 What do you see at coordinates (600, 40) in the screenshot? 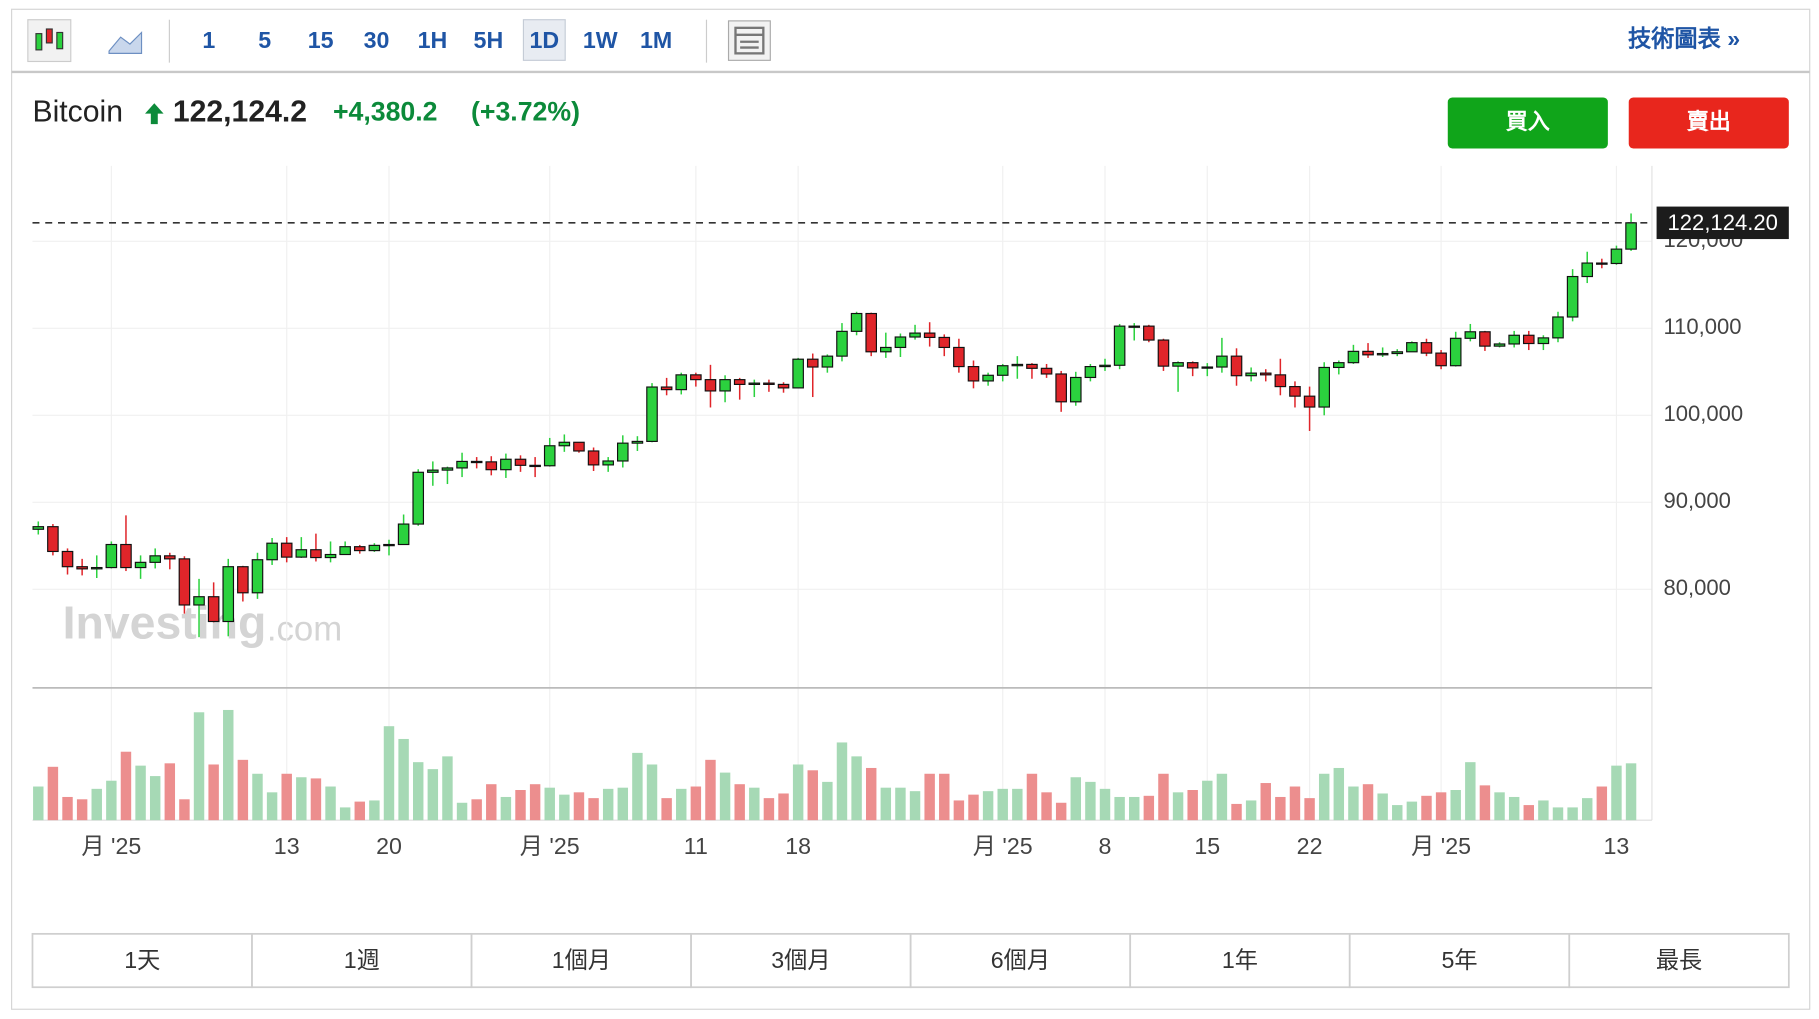
I see `interval-button: 1W` at bounding box center [600, 40].